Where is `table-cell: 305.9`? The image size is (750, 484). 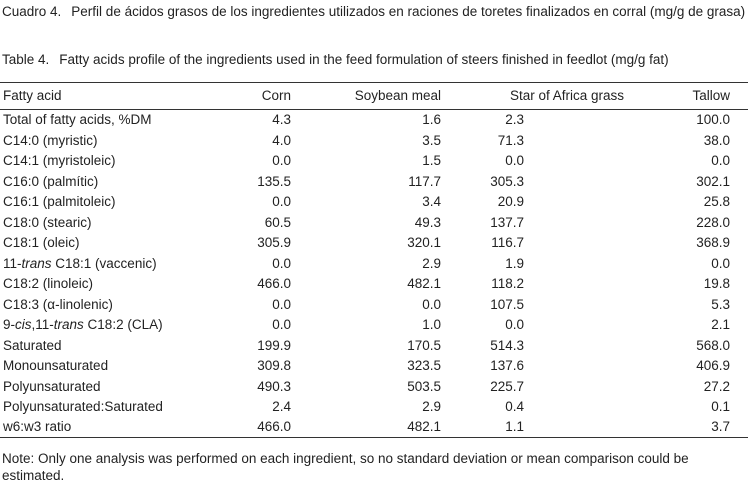
table-cell: 305.9 is located at coordinates (274, 242).